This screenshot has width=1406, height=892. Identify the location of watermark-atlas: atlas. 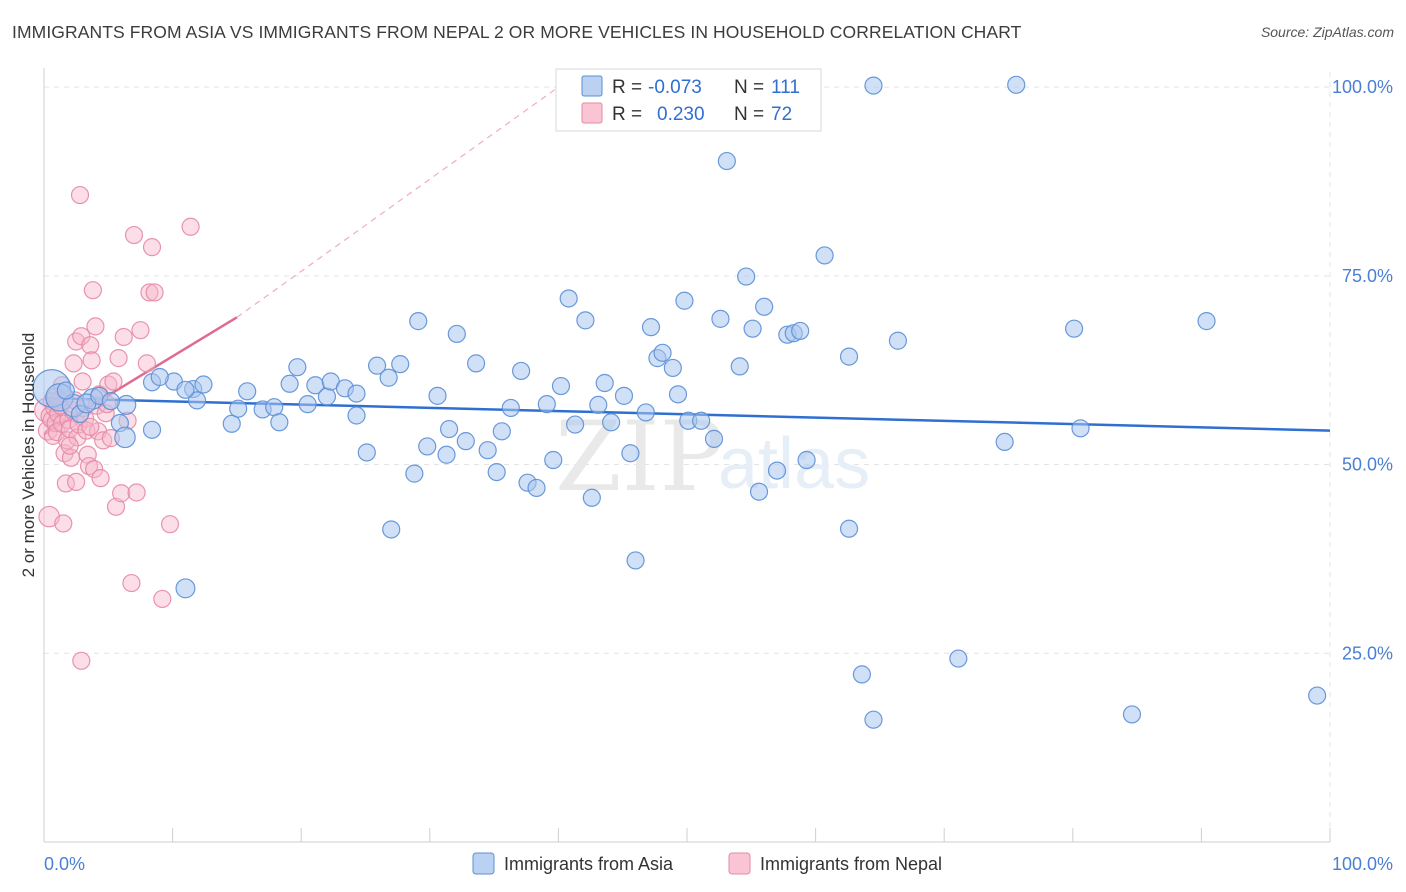
(794, 464).